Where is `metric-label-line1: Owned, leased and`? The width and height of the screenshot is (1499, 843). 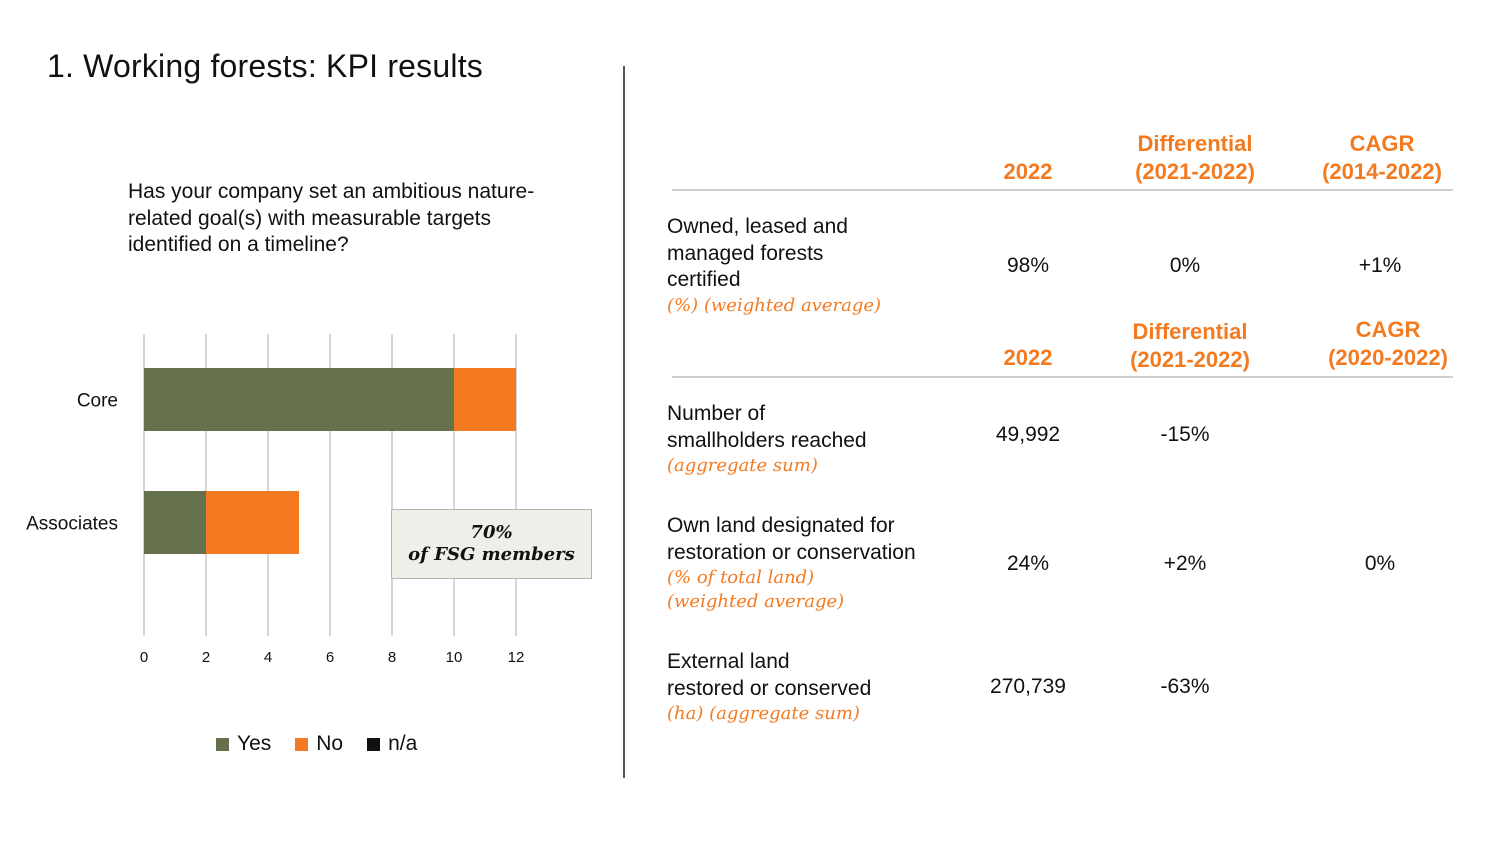 metric-label-line1: Owned, leased and is located at coordinates (757, 226).